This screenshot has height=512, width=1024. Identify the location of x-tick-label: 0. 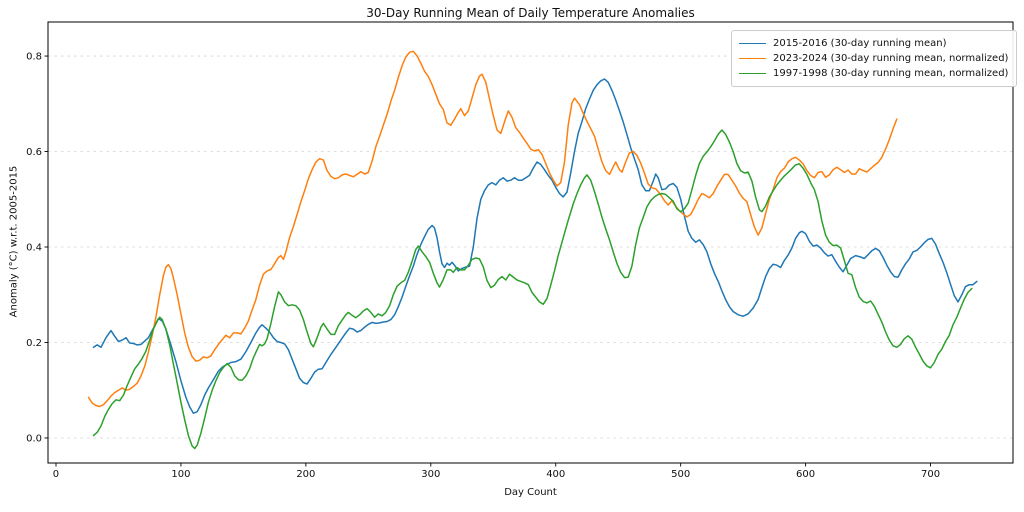
(56, 474).